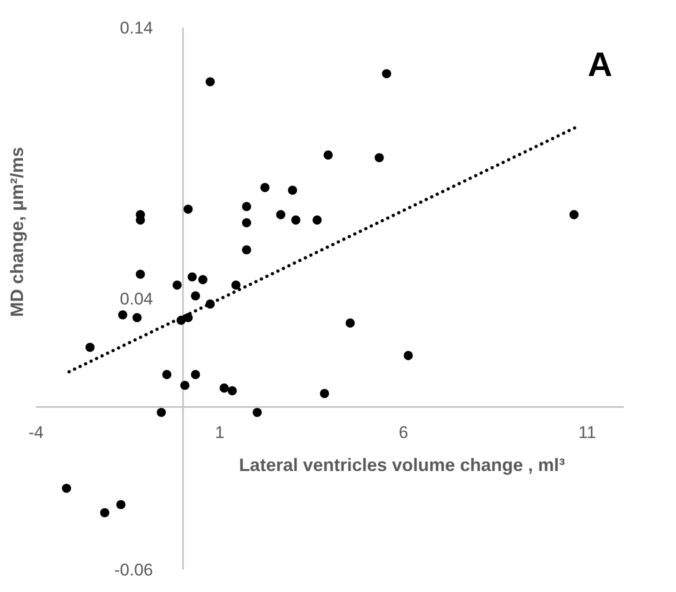 This screenshot has width=676, height=592. What do you see at coordinates (403, 432) in the screenshot?
I see `x-tick-label: 6` at bounding box center [403, 432].